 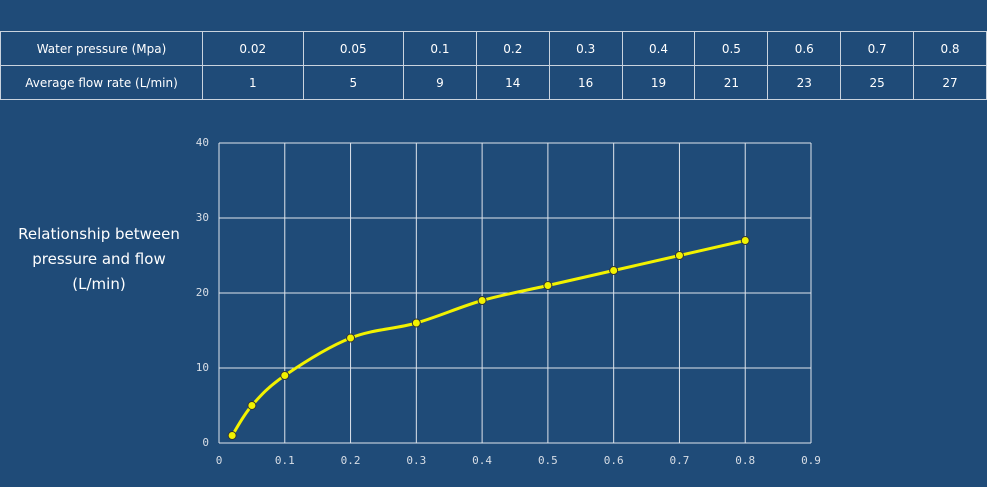 What do you see at coordinates (440, 82) in the screenshot?
I see `table-cell: 9` at bounding box center [440, 82].